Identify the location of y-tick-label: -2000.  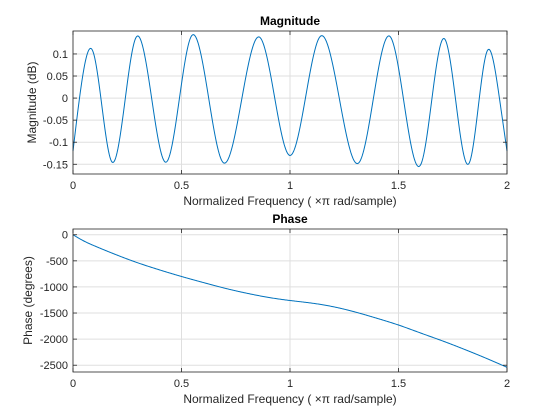
(54, 340).